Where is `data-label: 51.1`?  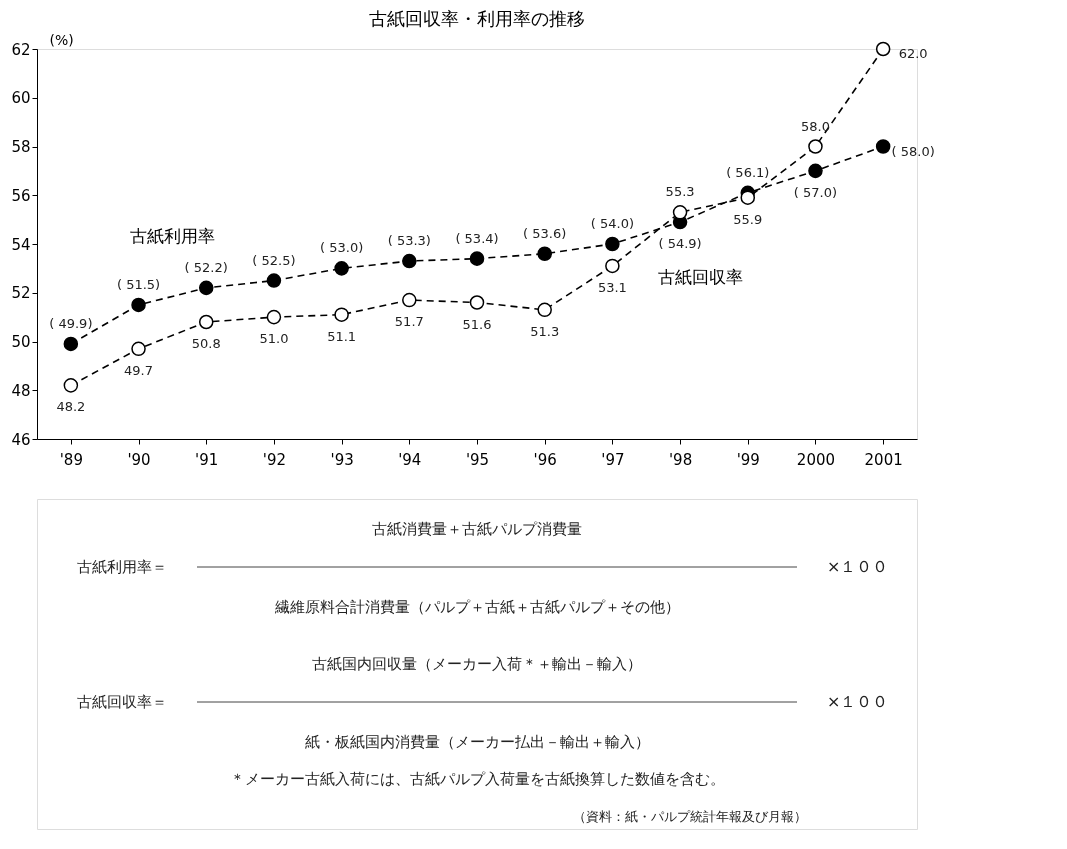
data-label: 51.1 is located at coordinates (342, 336).